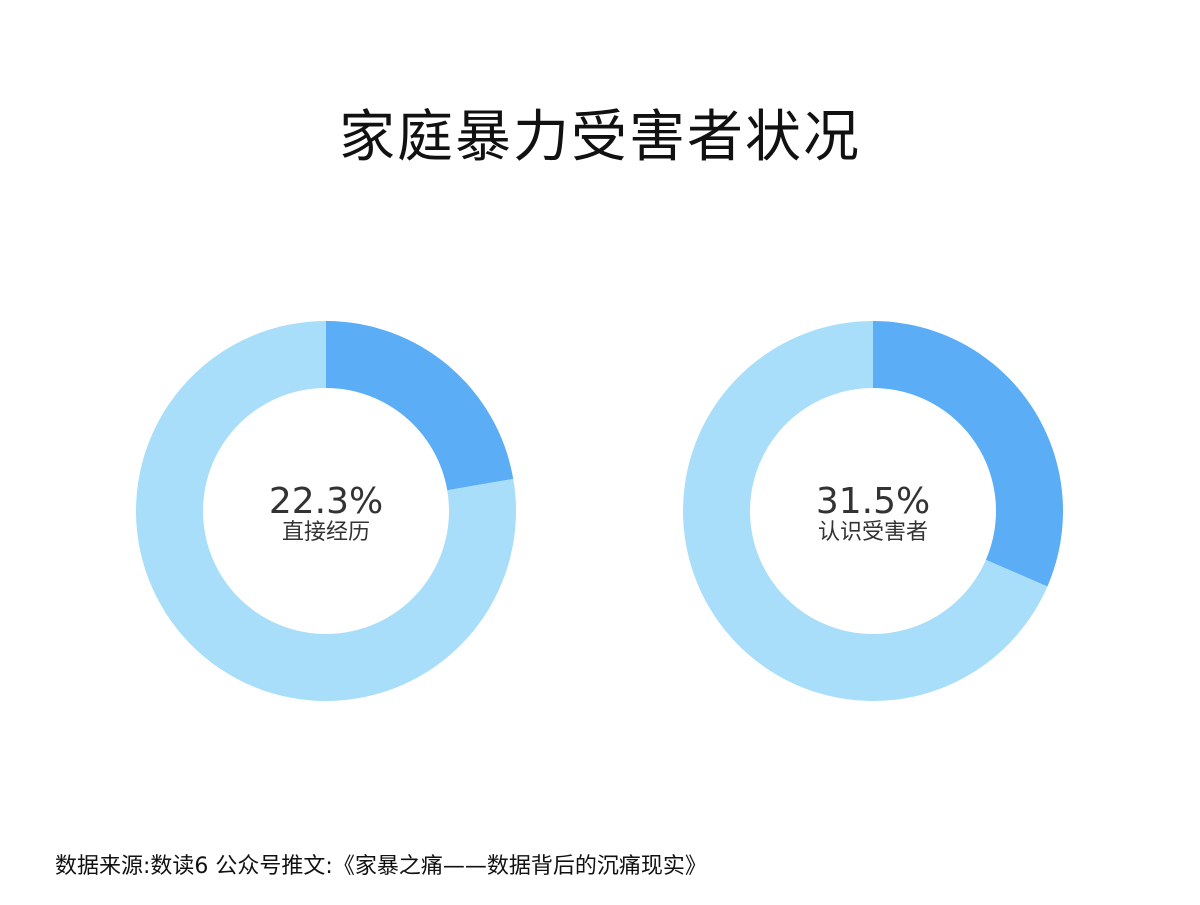  Describe the element at coordinates (600, 137) in the screenshot. I see `chart-title: 家庭暴力受害者状况` at that location.